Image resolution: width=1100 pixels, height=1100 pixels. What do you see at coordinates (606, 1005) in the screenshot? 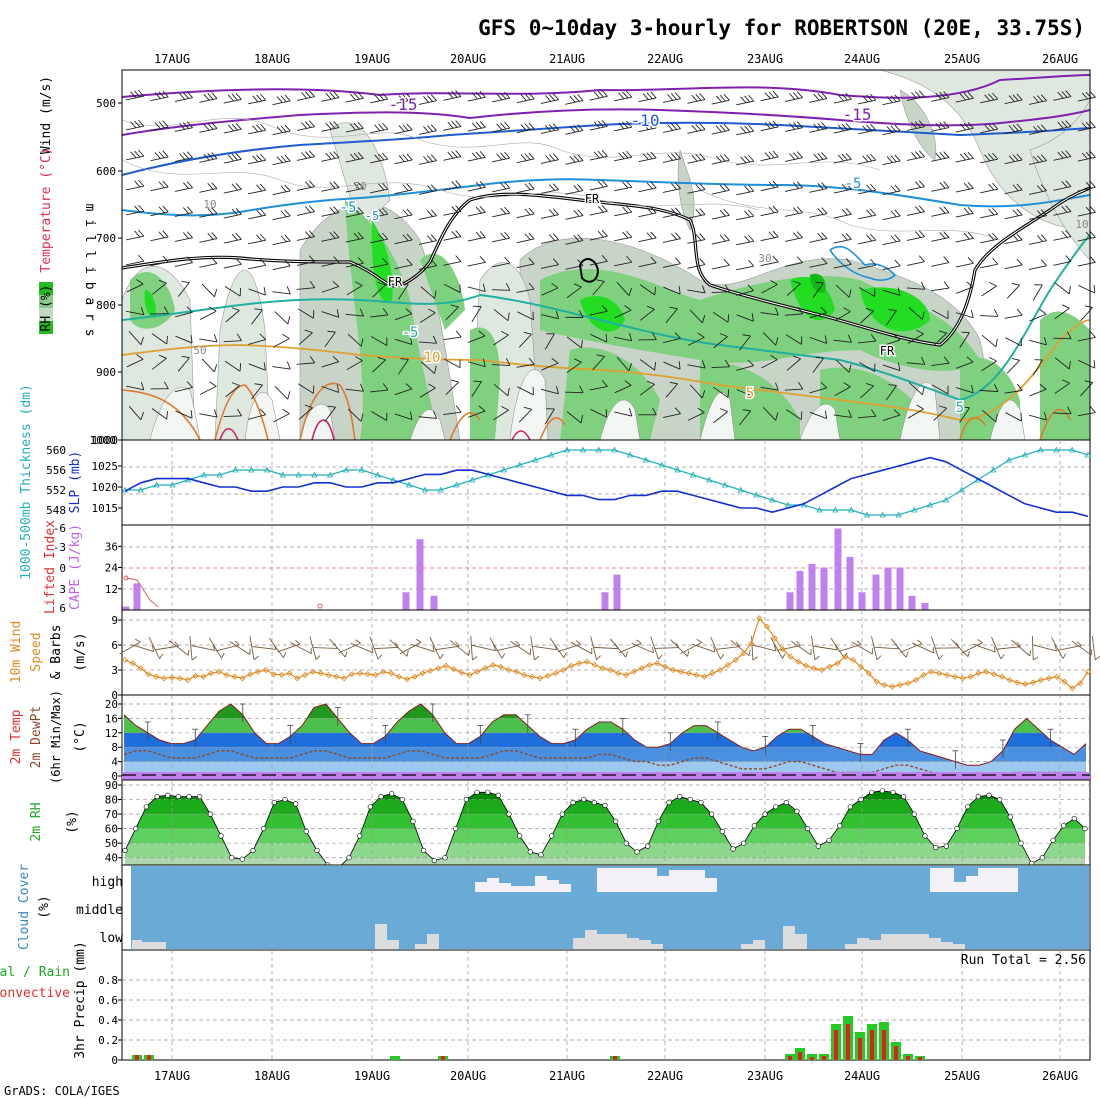
I see `precip-grid` at bounding box center [606, 1005].